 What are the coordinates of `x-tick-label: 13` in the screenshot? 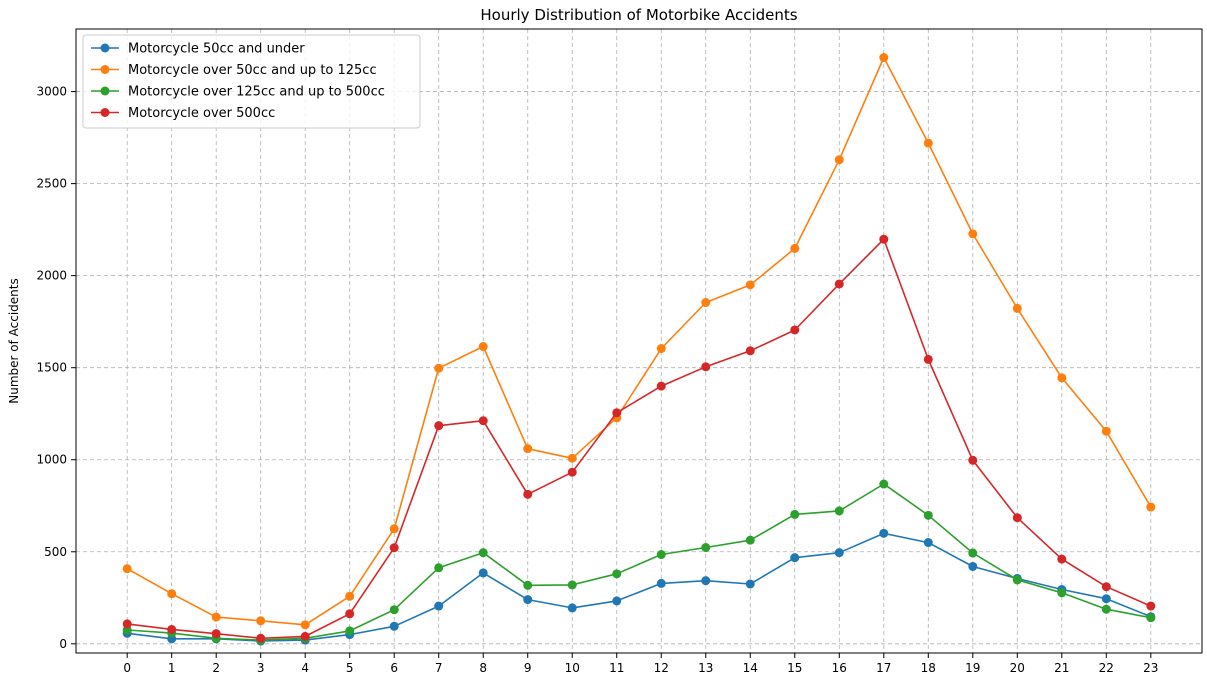 It's located at (705, 668).